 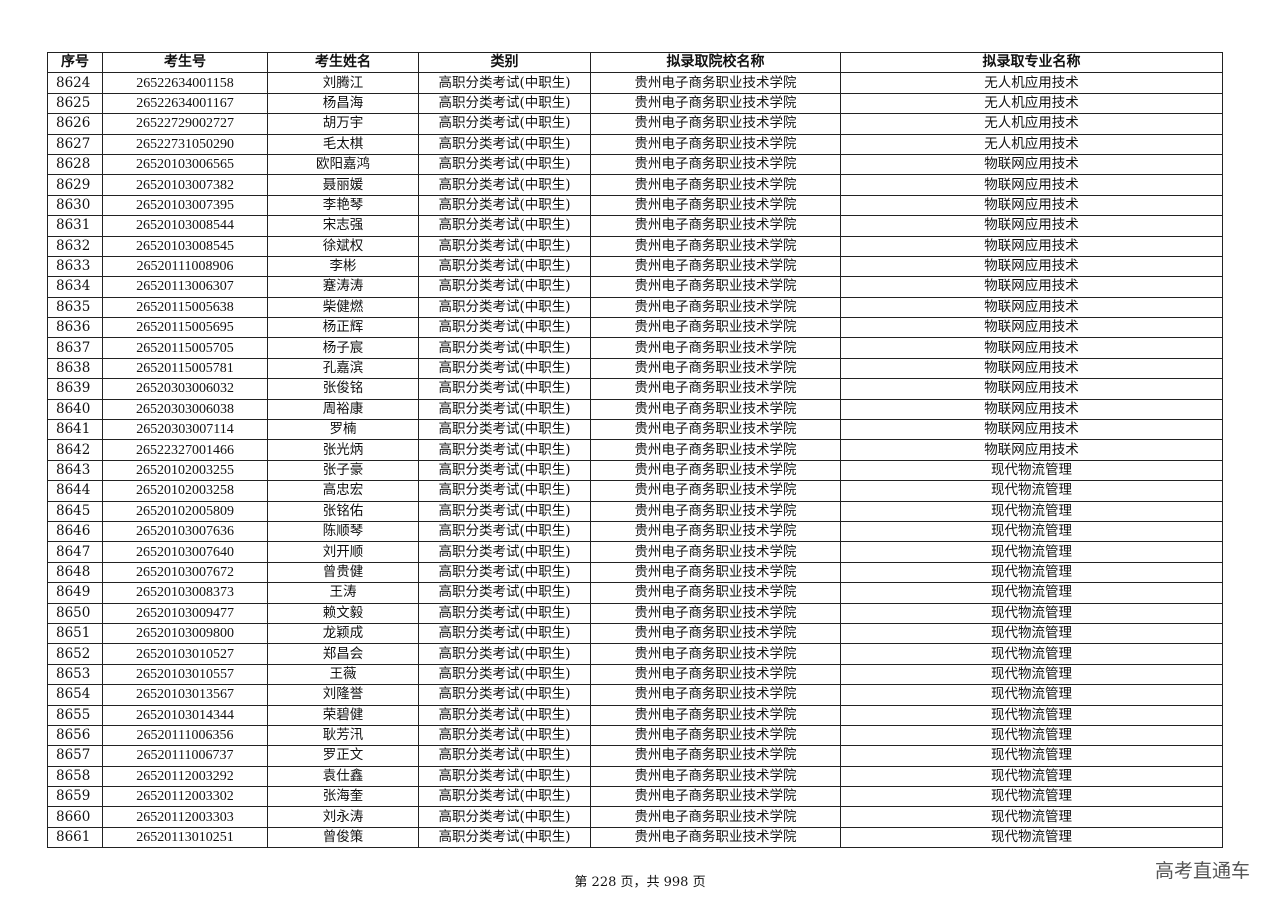 I want to click on cell-name: 高忠宏, so click(x=343, y=491).